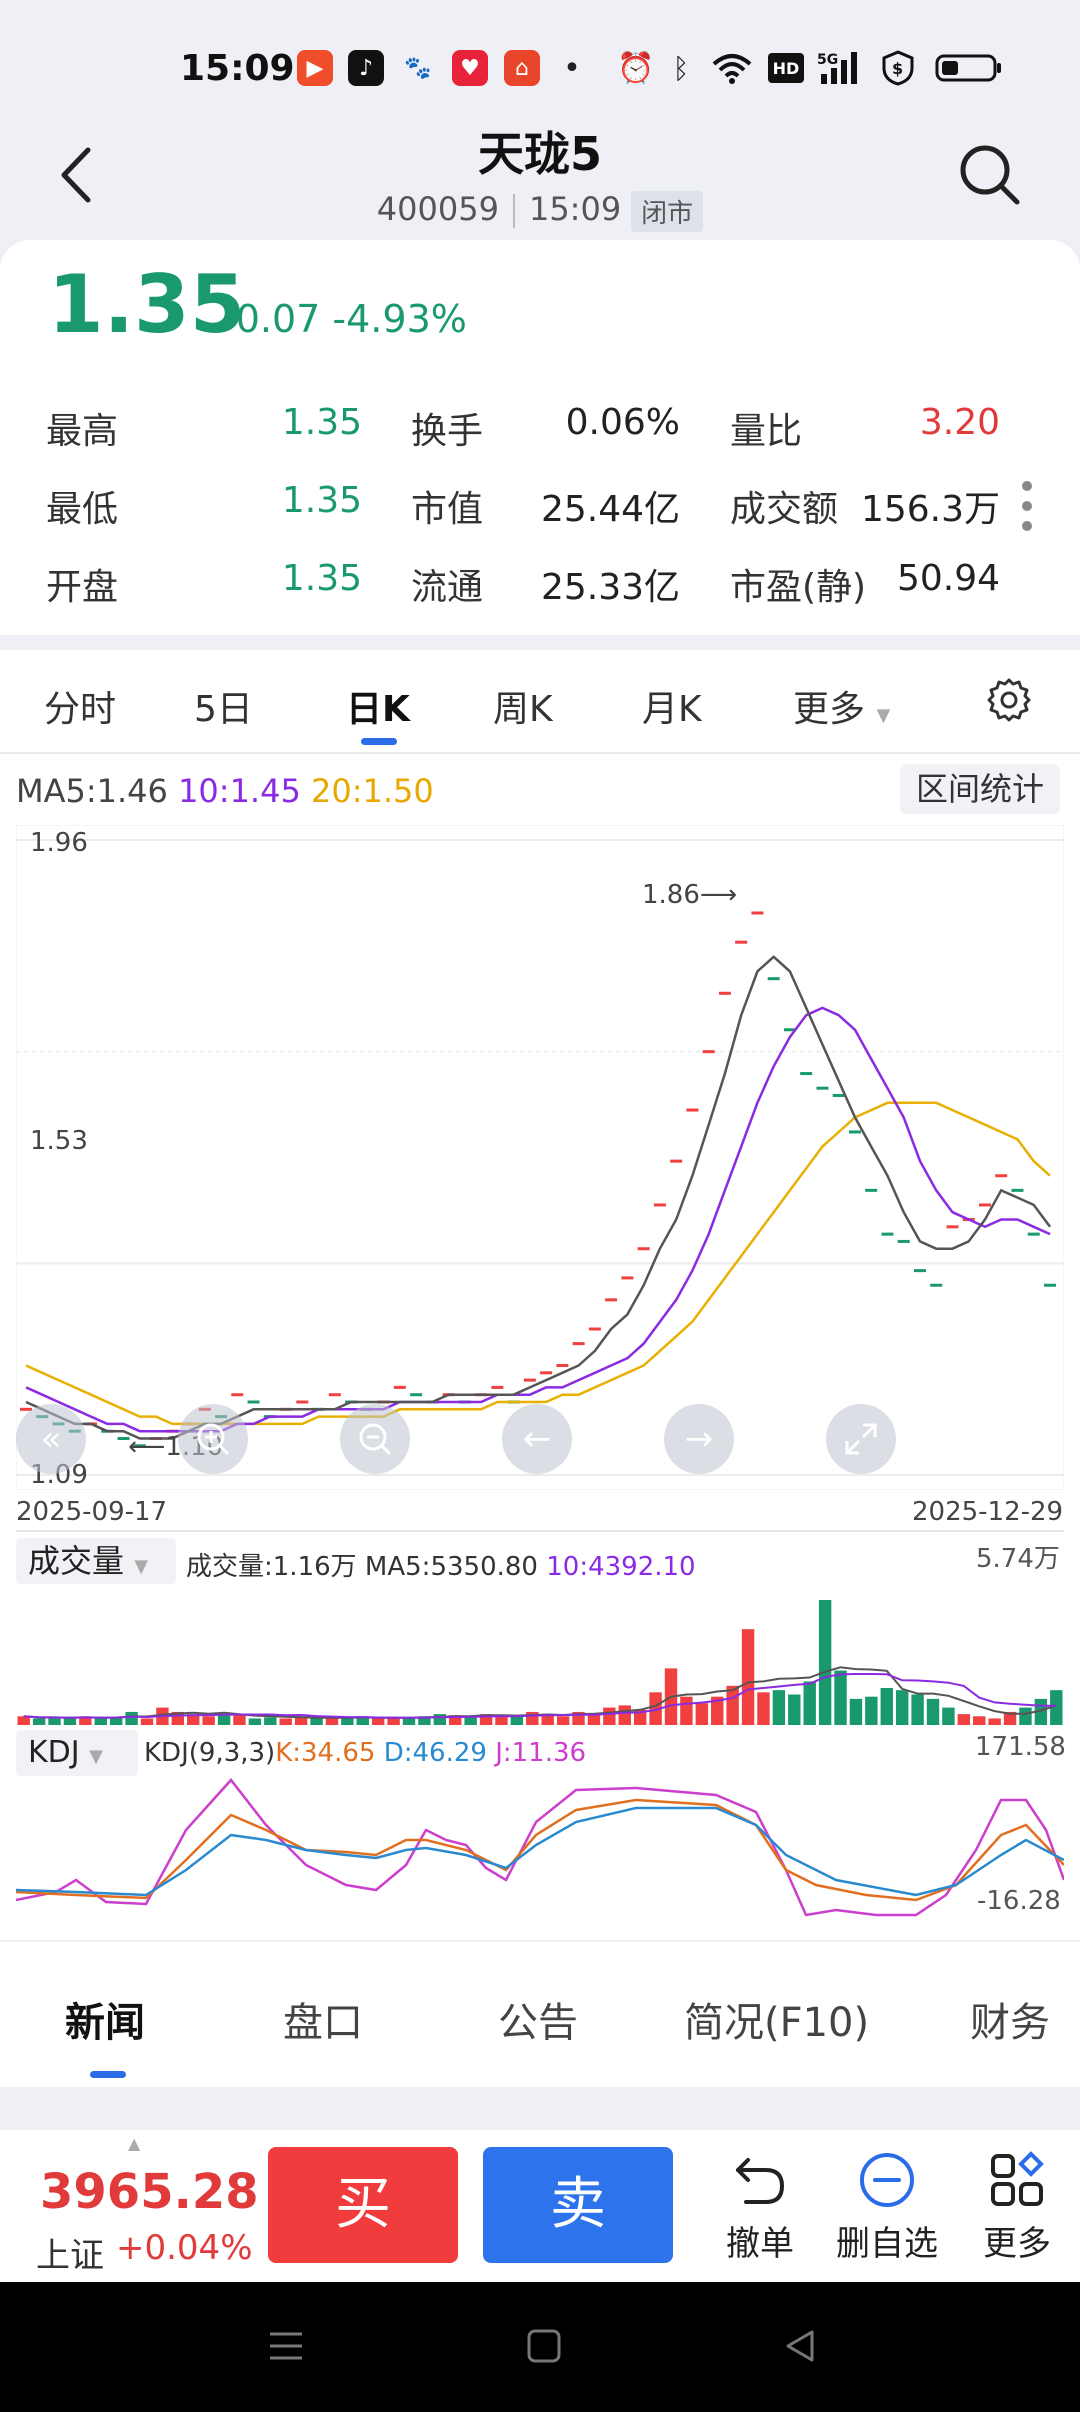 Image resolution: width=1080 pixels, height=2412 pixels. What do you see at coordinates (1017, 2207) in the screenshot?
I see `more-button: 更多` at bounding box center [1017, 2207].